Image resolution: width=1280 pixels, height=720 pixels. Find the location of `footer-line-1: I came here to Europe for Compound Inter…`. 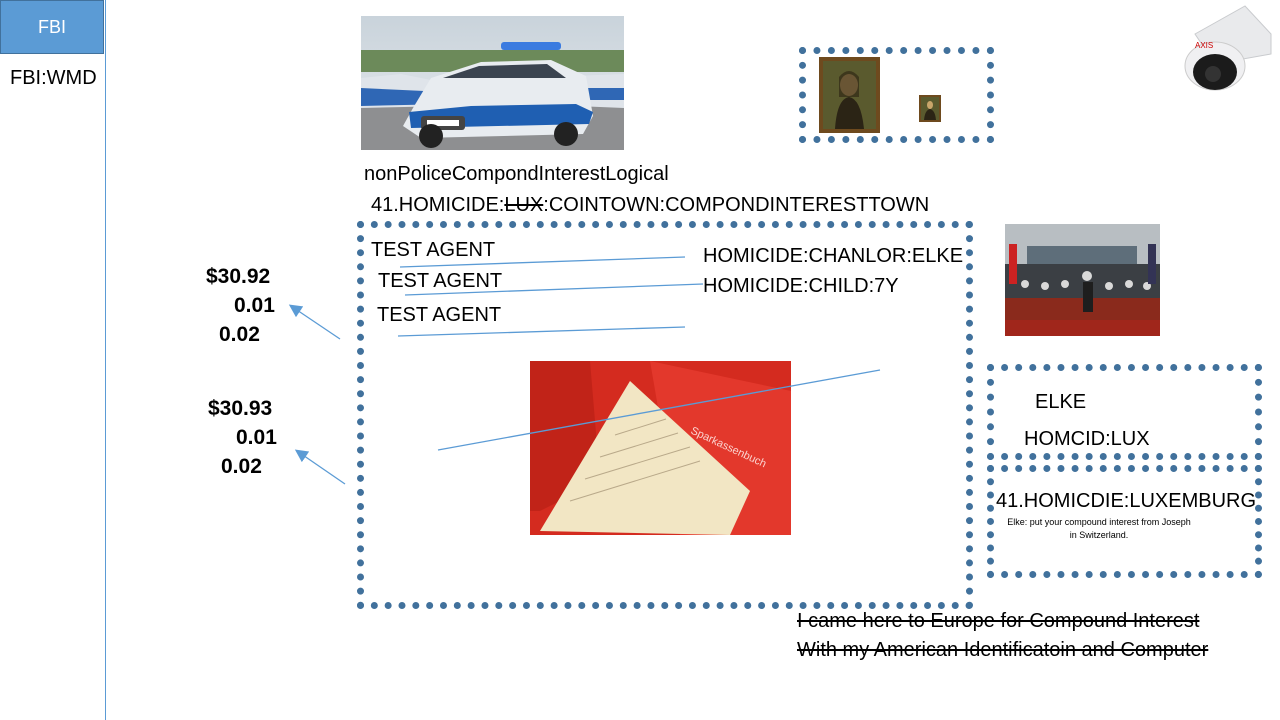

footer-line-1: I came here to Europe for Compound Inter… is located at coordinates (998, 621).